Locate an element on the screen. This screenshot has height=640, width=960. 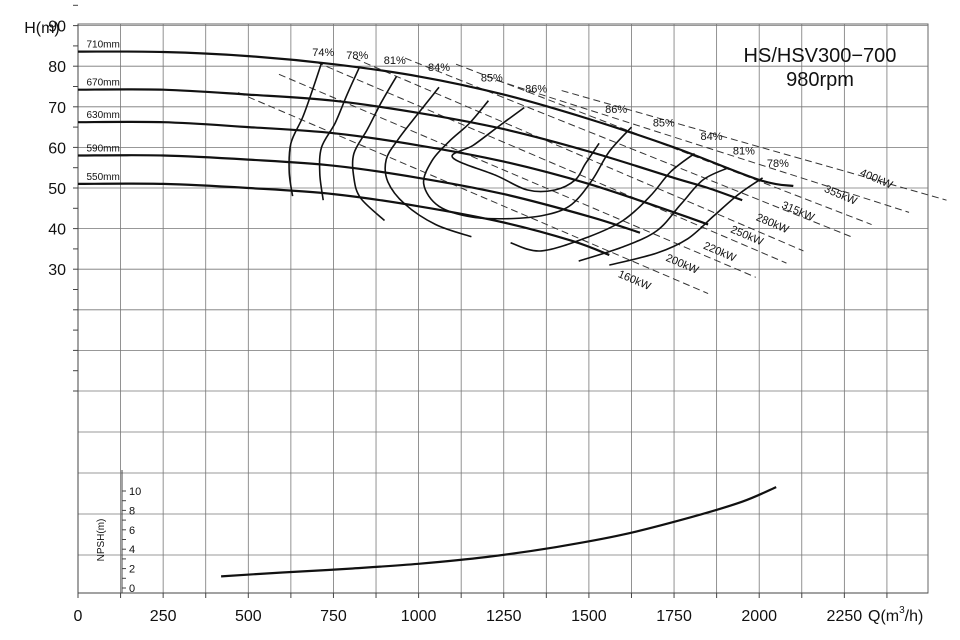
head-curve-label: 710mm is located at coordinates (103, 45).